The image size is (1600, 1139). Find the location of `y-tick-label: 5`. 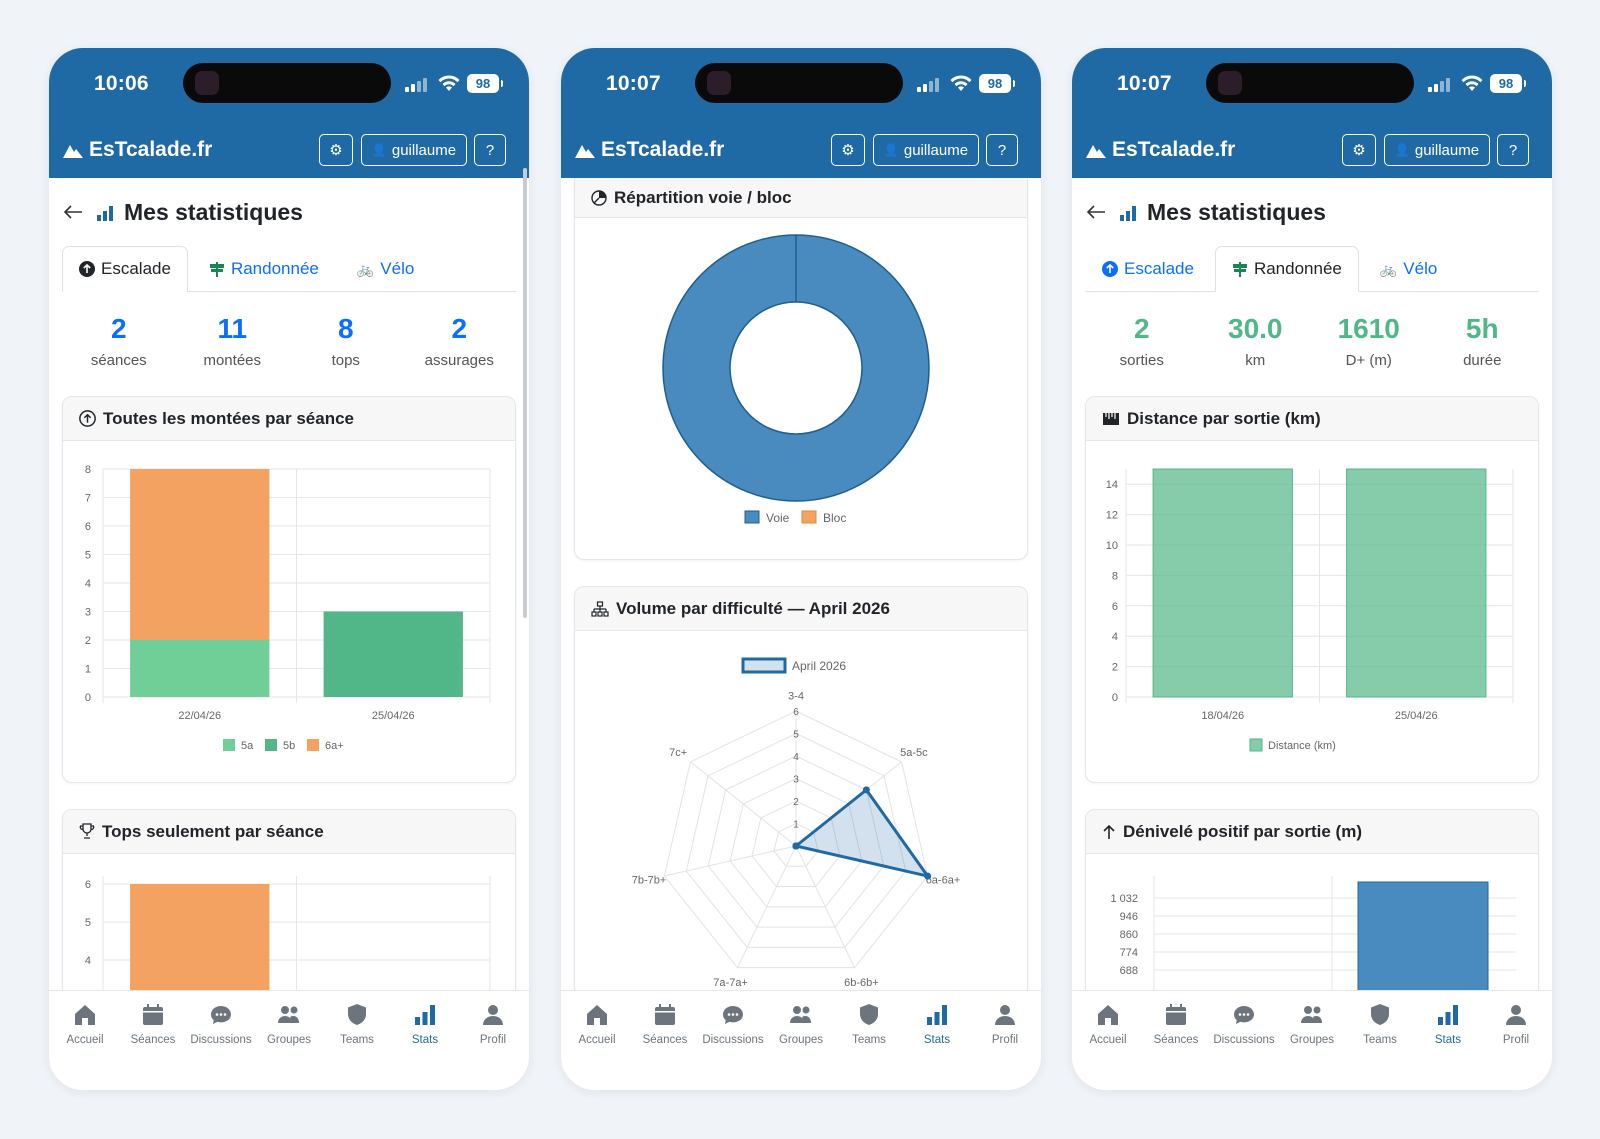

y-tick-label: 5 is located at coordinates (88, 556).